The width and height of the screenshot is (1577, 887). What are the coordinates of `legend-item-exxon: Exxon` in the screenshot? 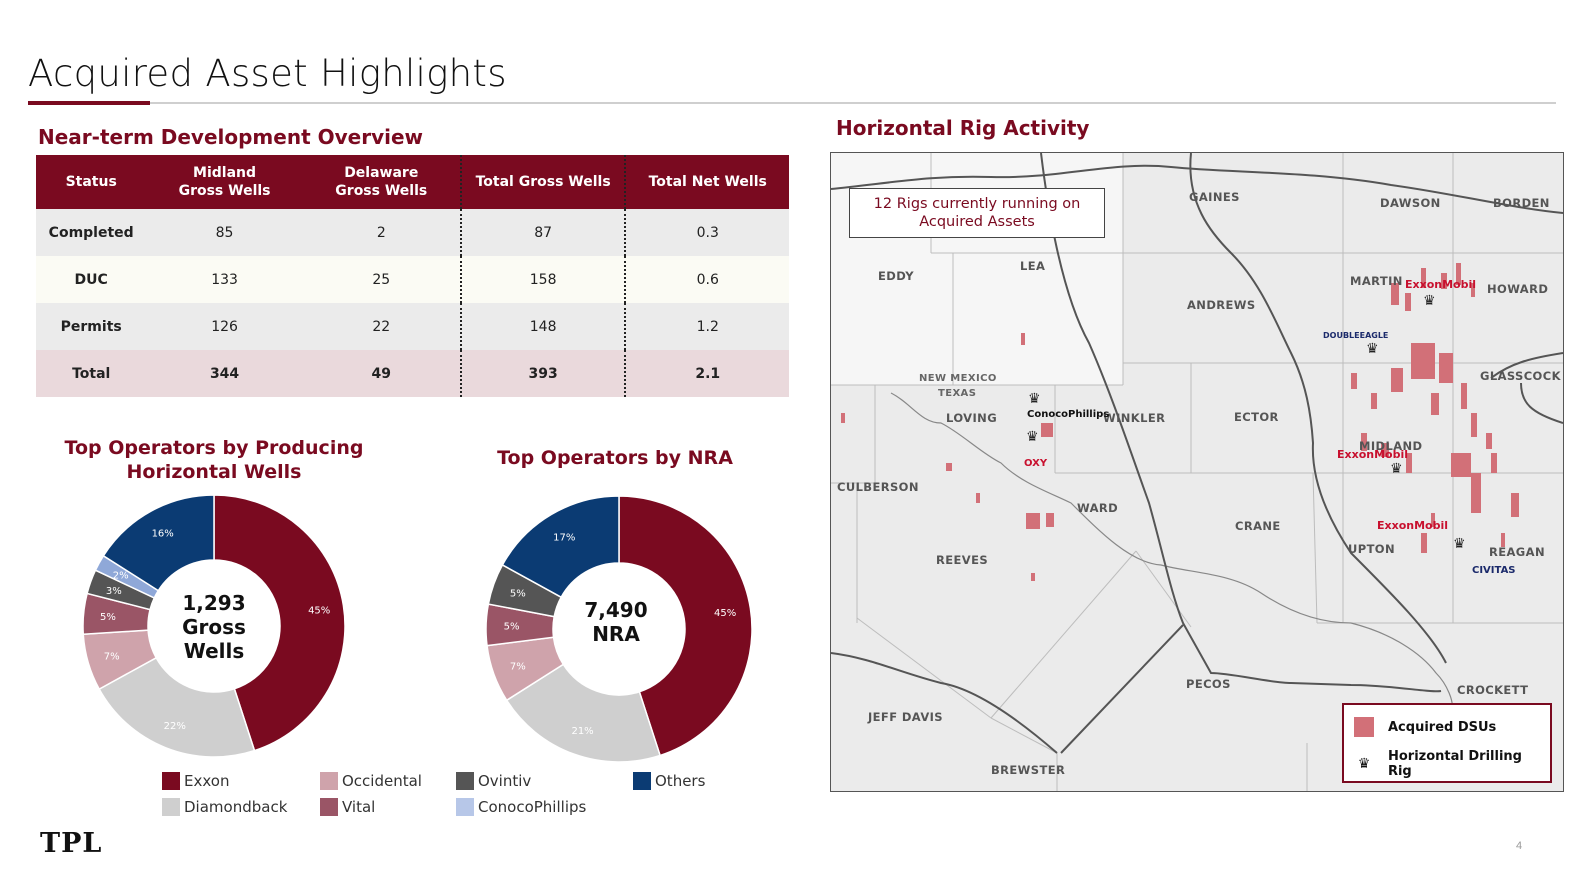 It's located at (195, 781).